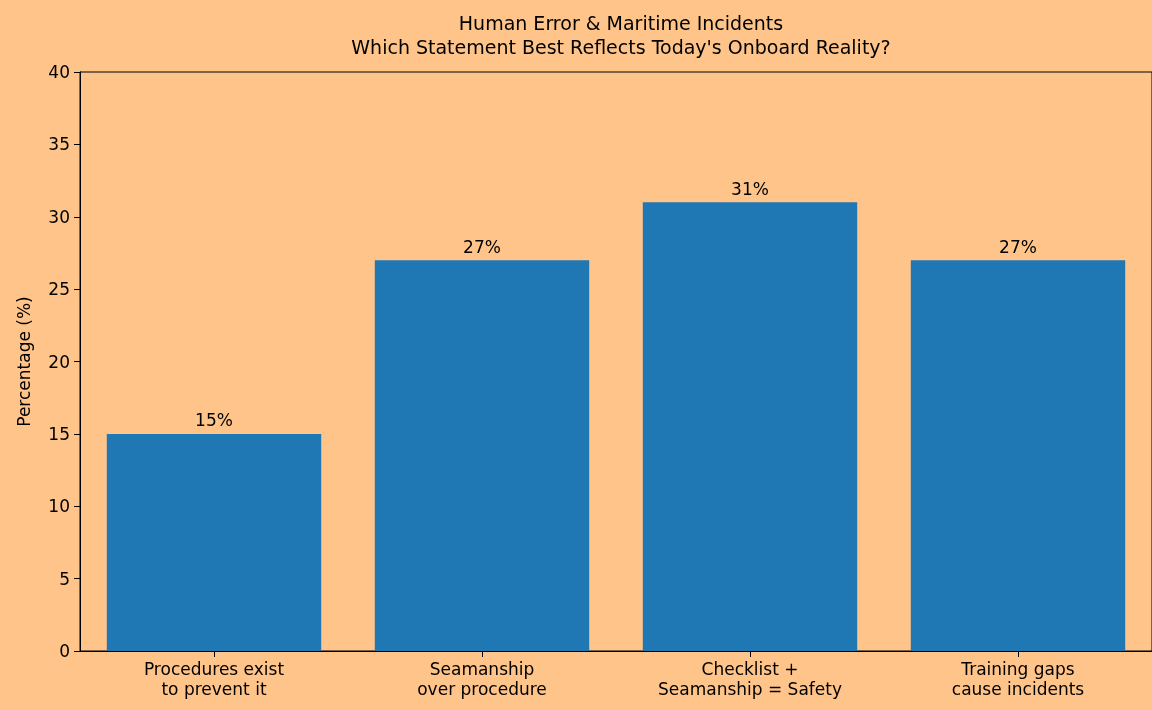  What do you see at coordinates (1018, 679) in the screenshot?
I see `x-tick-label: Training gaps cause incidents` at bounding box center [1018, 679].